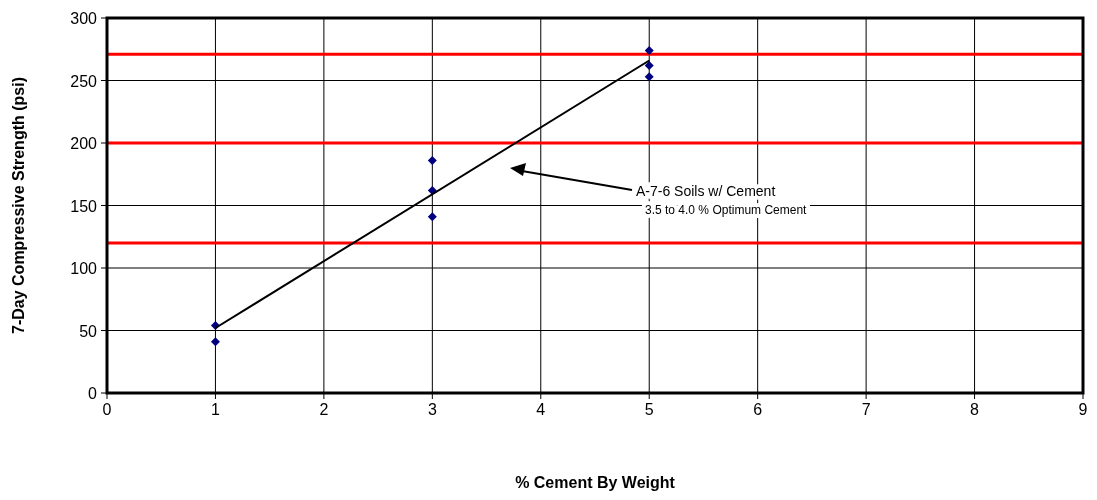  I want to click on x-tick-label: 2, so click(324, 409).